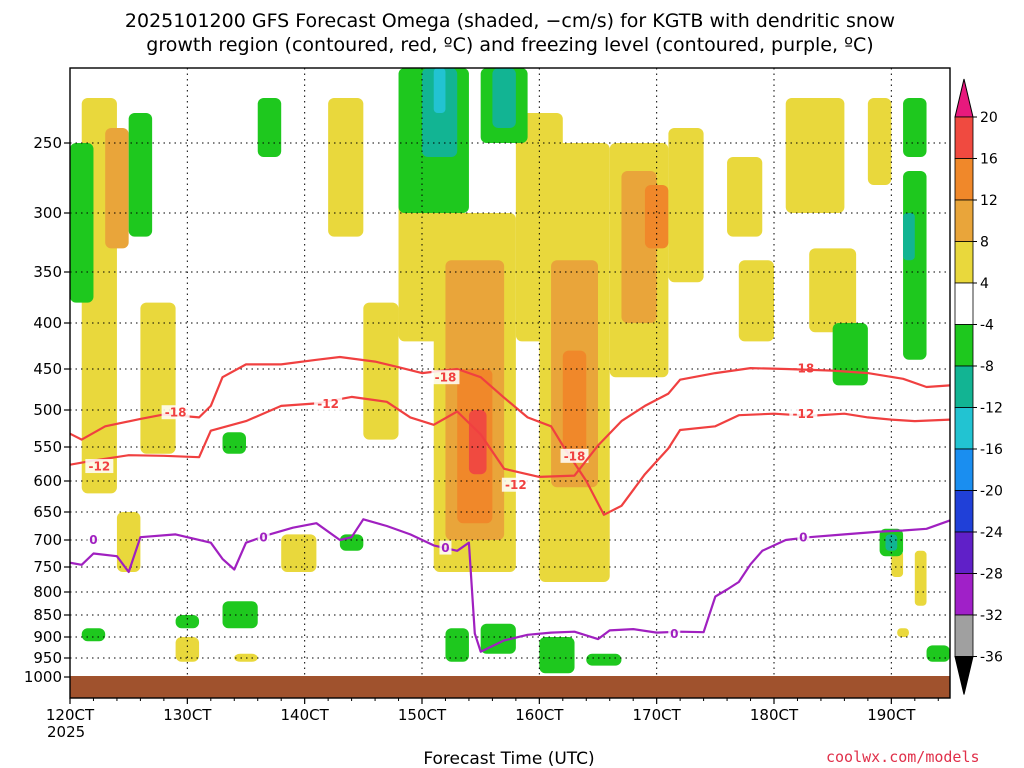 This screenshot has width=1024, height=768. I want to click on colorbar-label-12: -32, so click(991, 616).